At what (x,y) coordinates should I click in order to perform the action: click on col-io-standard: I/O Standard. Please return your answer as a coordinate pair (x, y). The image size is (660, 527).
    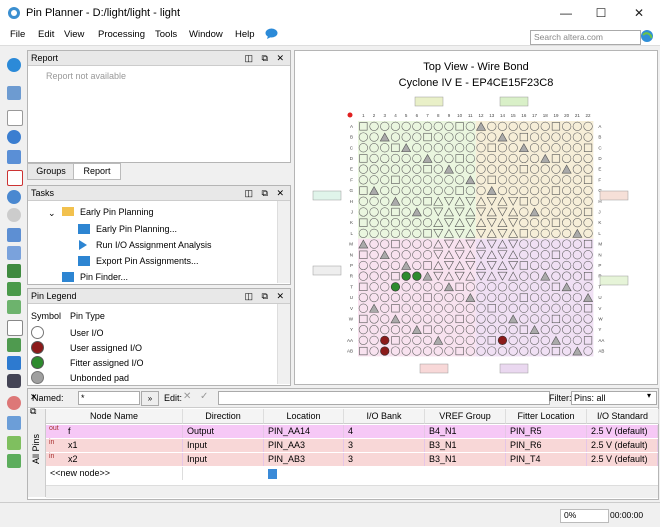
    Looking at the image, I should click on (623, 416).